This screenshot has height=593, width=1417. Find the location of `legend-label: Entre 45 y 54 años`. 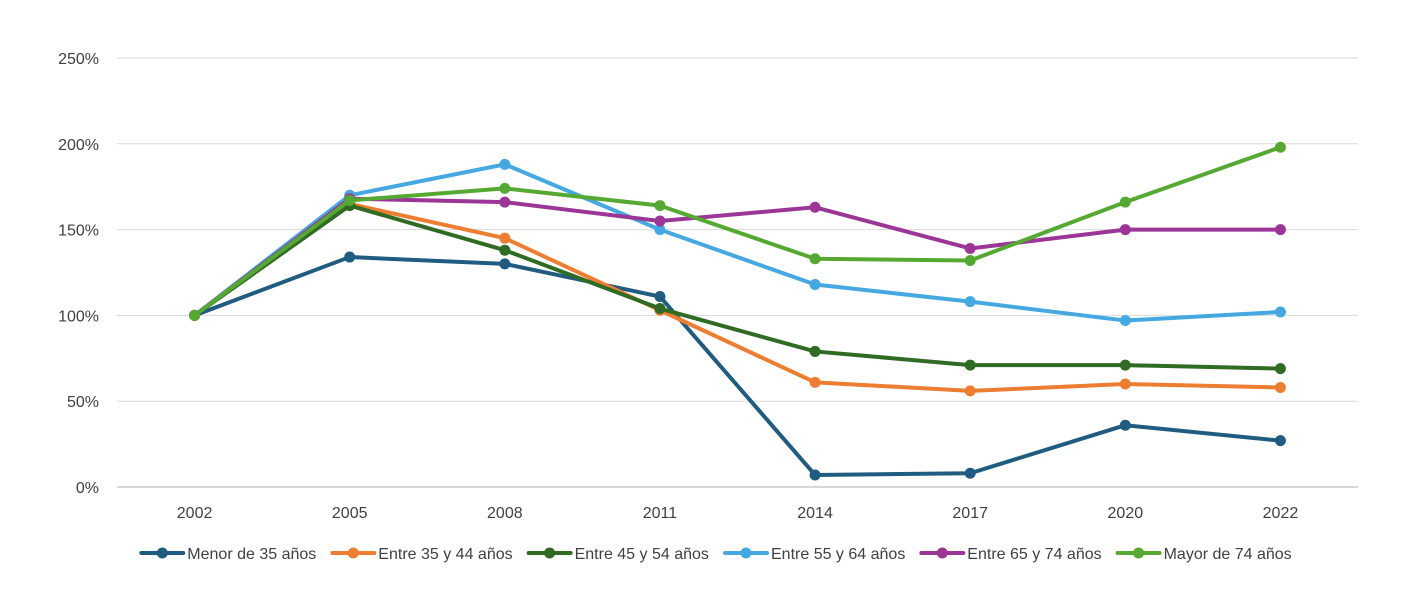

legend-label: Entre 45 y 54 años is located at coordinates (642, 554).